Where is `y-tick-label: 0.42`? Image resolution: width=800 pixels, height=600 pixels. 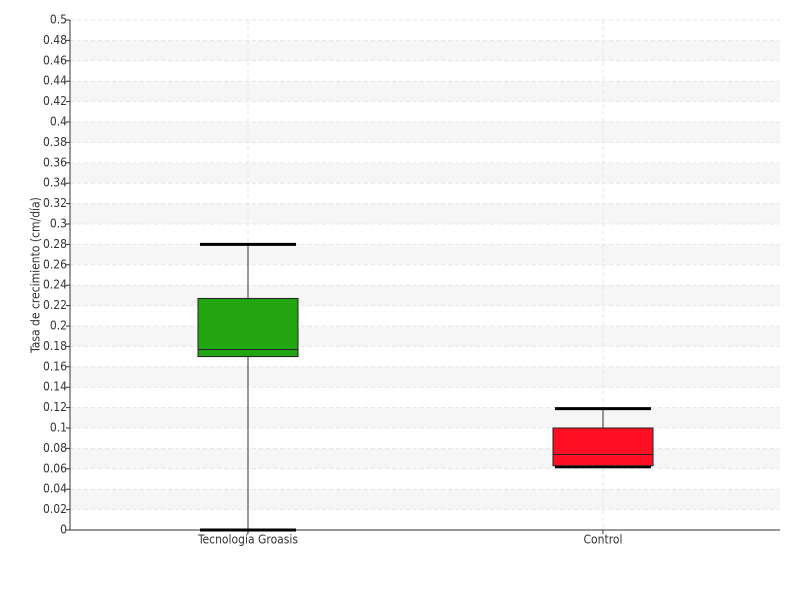
y-tick-label: 0.42 is located at coordinates (55, 101).